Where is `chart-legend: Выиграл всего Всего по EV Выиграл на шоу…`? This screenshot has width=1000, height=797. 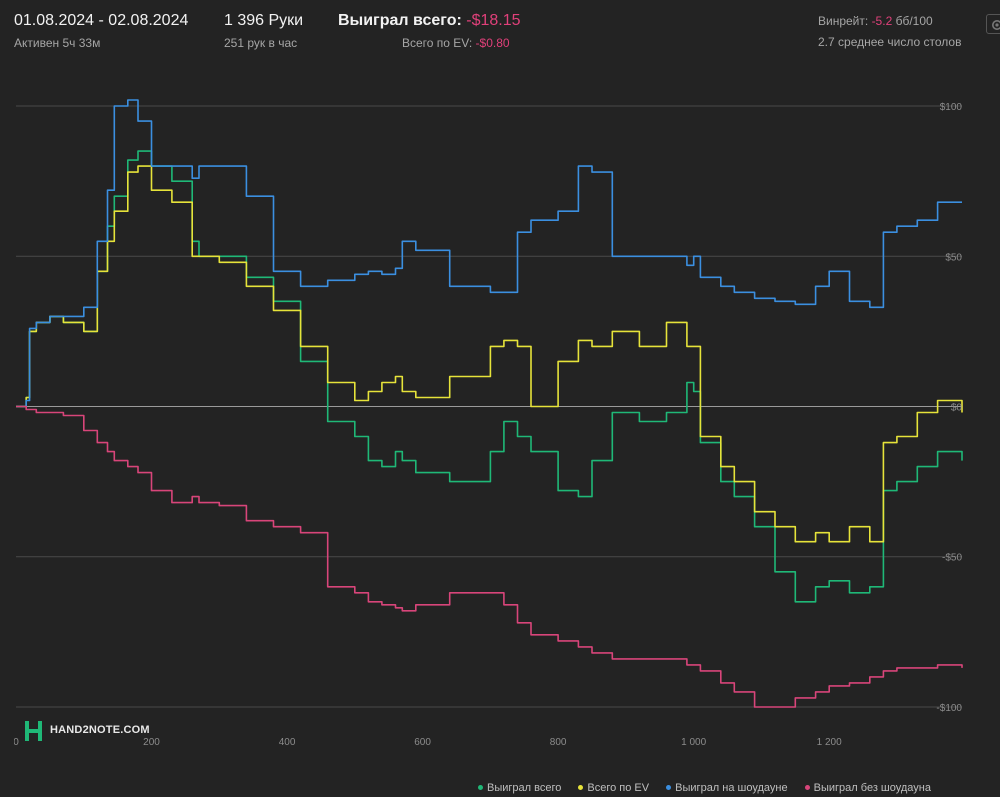
chart-legend: Выиграл всего Всего по EV Выиграл на шоу… is located at coordinates (711, 789).